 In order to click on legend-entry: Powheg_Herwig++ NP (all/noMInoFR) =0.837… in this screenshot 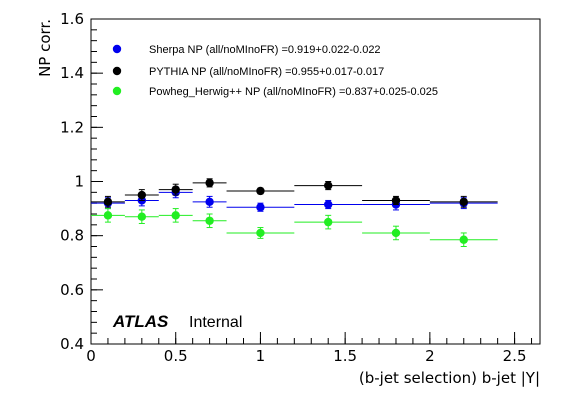, I will do `click(293, 92)`.